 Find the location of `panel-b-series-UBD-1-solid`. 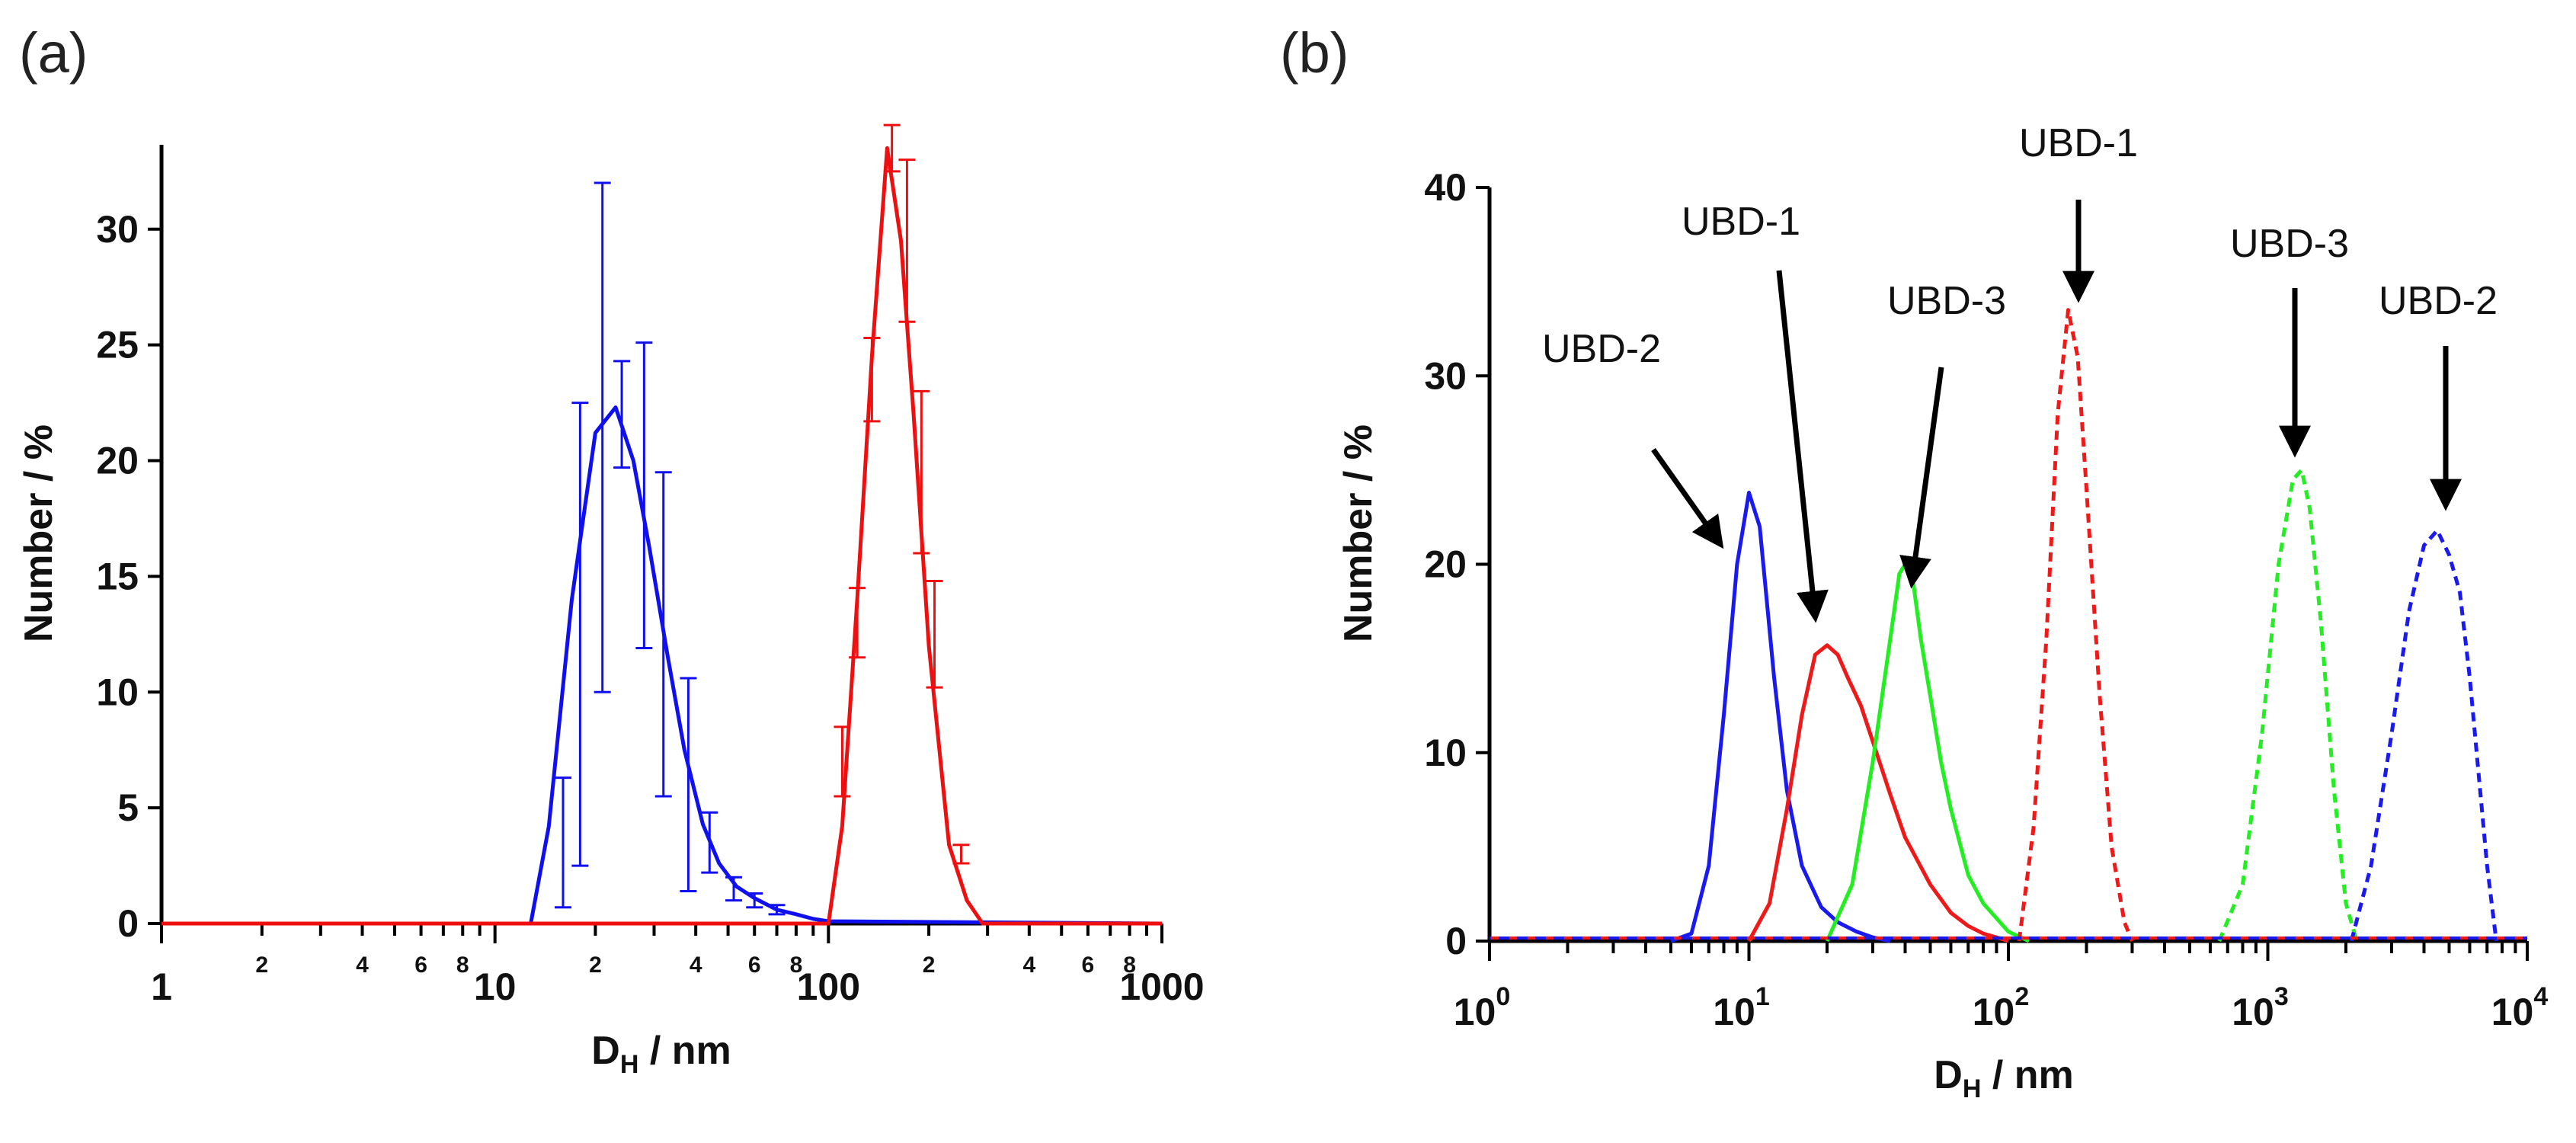

panel-b-series-UBD-1-solid is located at coordinates (1878, 793).